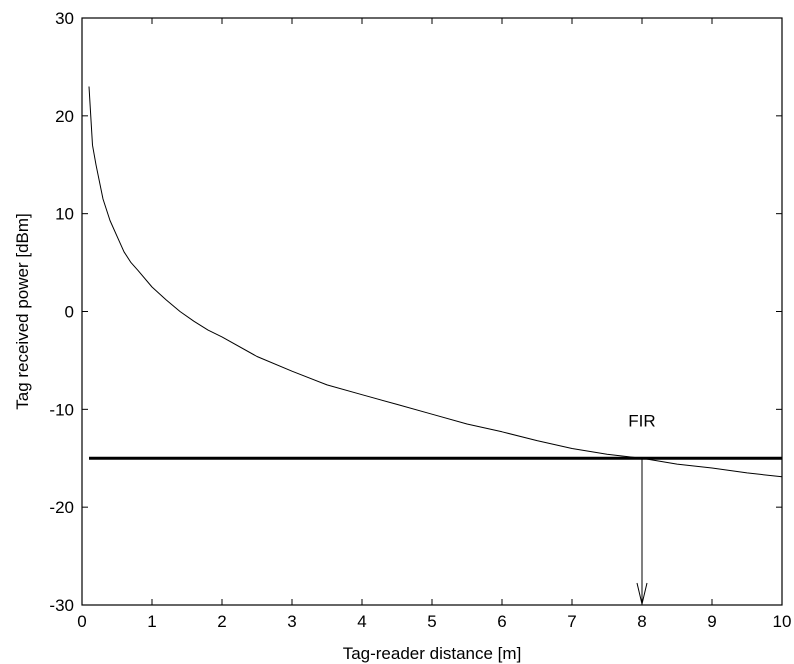 This screenshot has height=664, width=794. Describe the element at coordinates (571, 621) in the screenshot. I see `x-tick-label: 7` at that location.